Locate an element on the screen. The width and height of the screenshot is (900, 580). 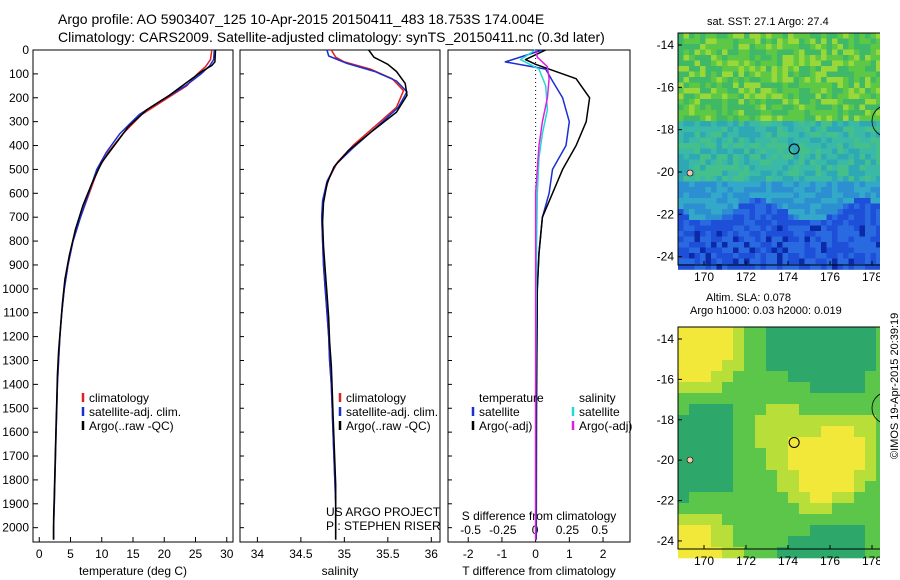
top-tick-label: 0.25 is located at coordinates (568, 530).